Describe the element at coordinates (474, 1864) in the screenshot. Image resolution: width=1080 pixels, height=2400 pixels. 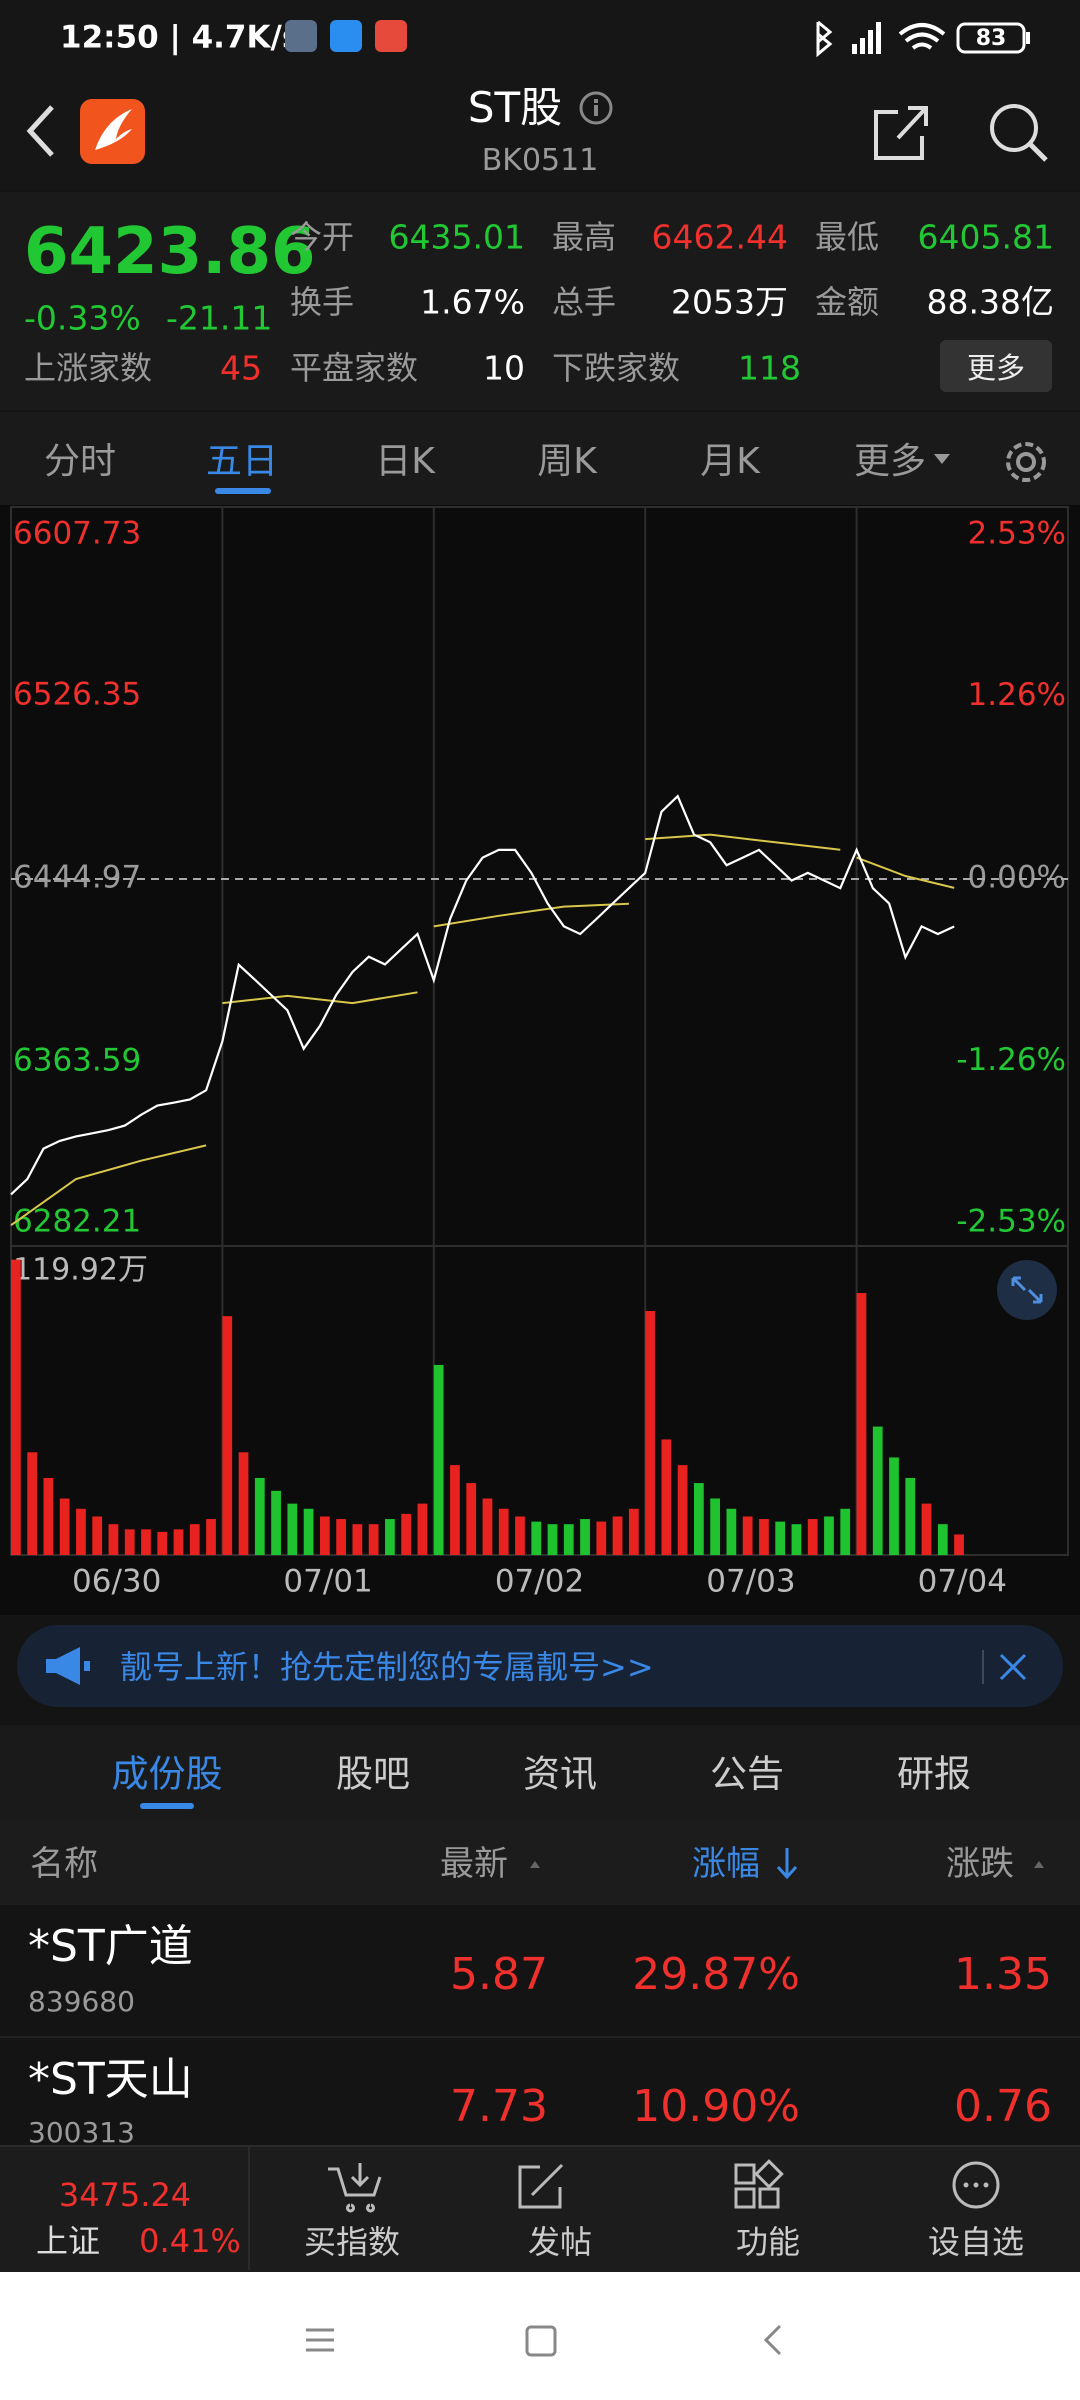
I see `column-header: 最新` at that location.